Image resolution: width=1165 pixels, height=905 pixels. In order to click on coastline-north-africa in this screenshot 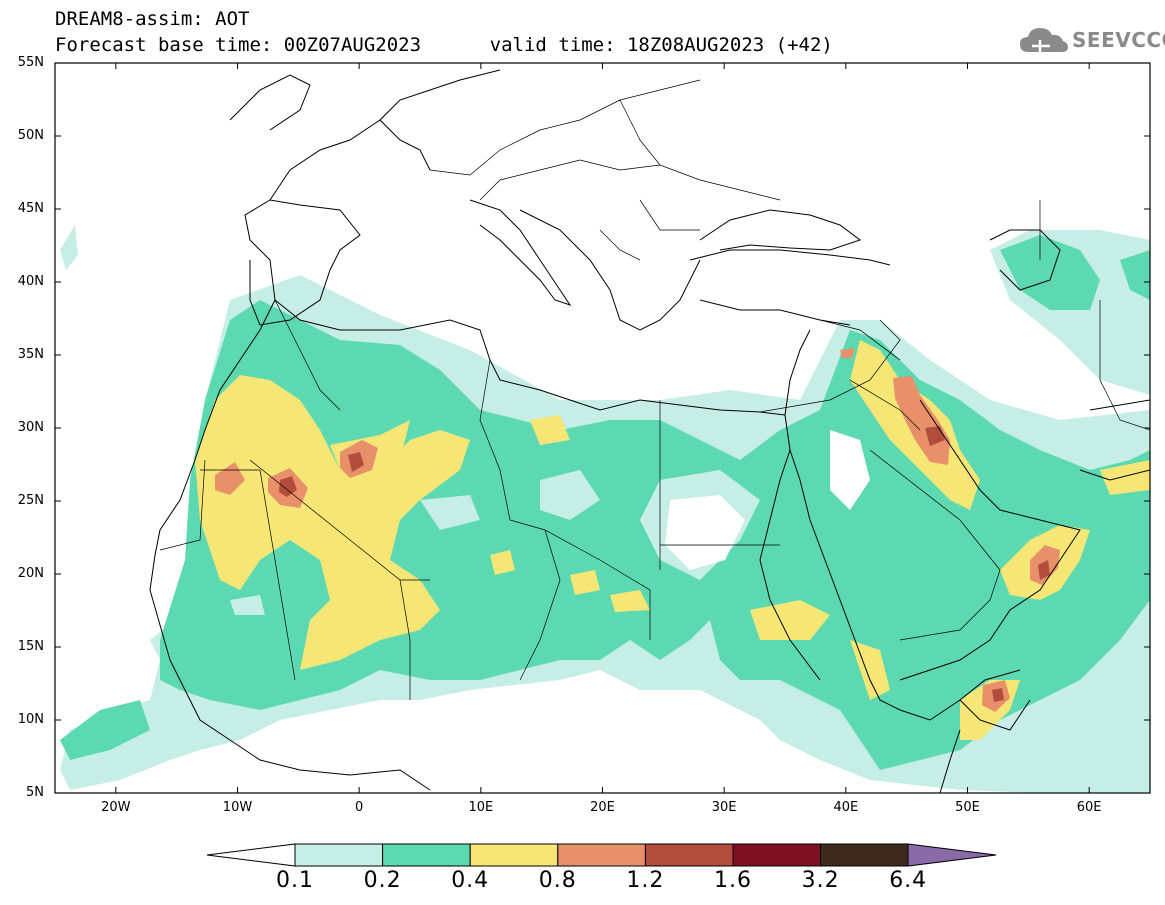, I will do `click(530, 357)`.